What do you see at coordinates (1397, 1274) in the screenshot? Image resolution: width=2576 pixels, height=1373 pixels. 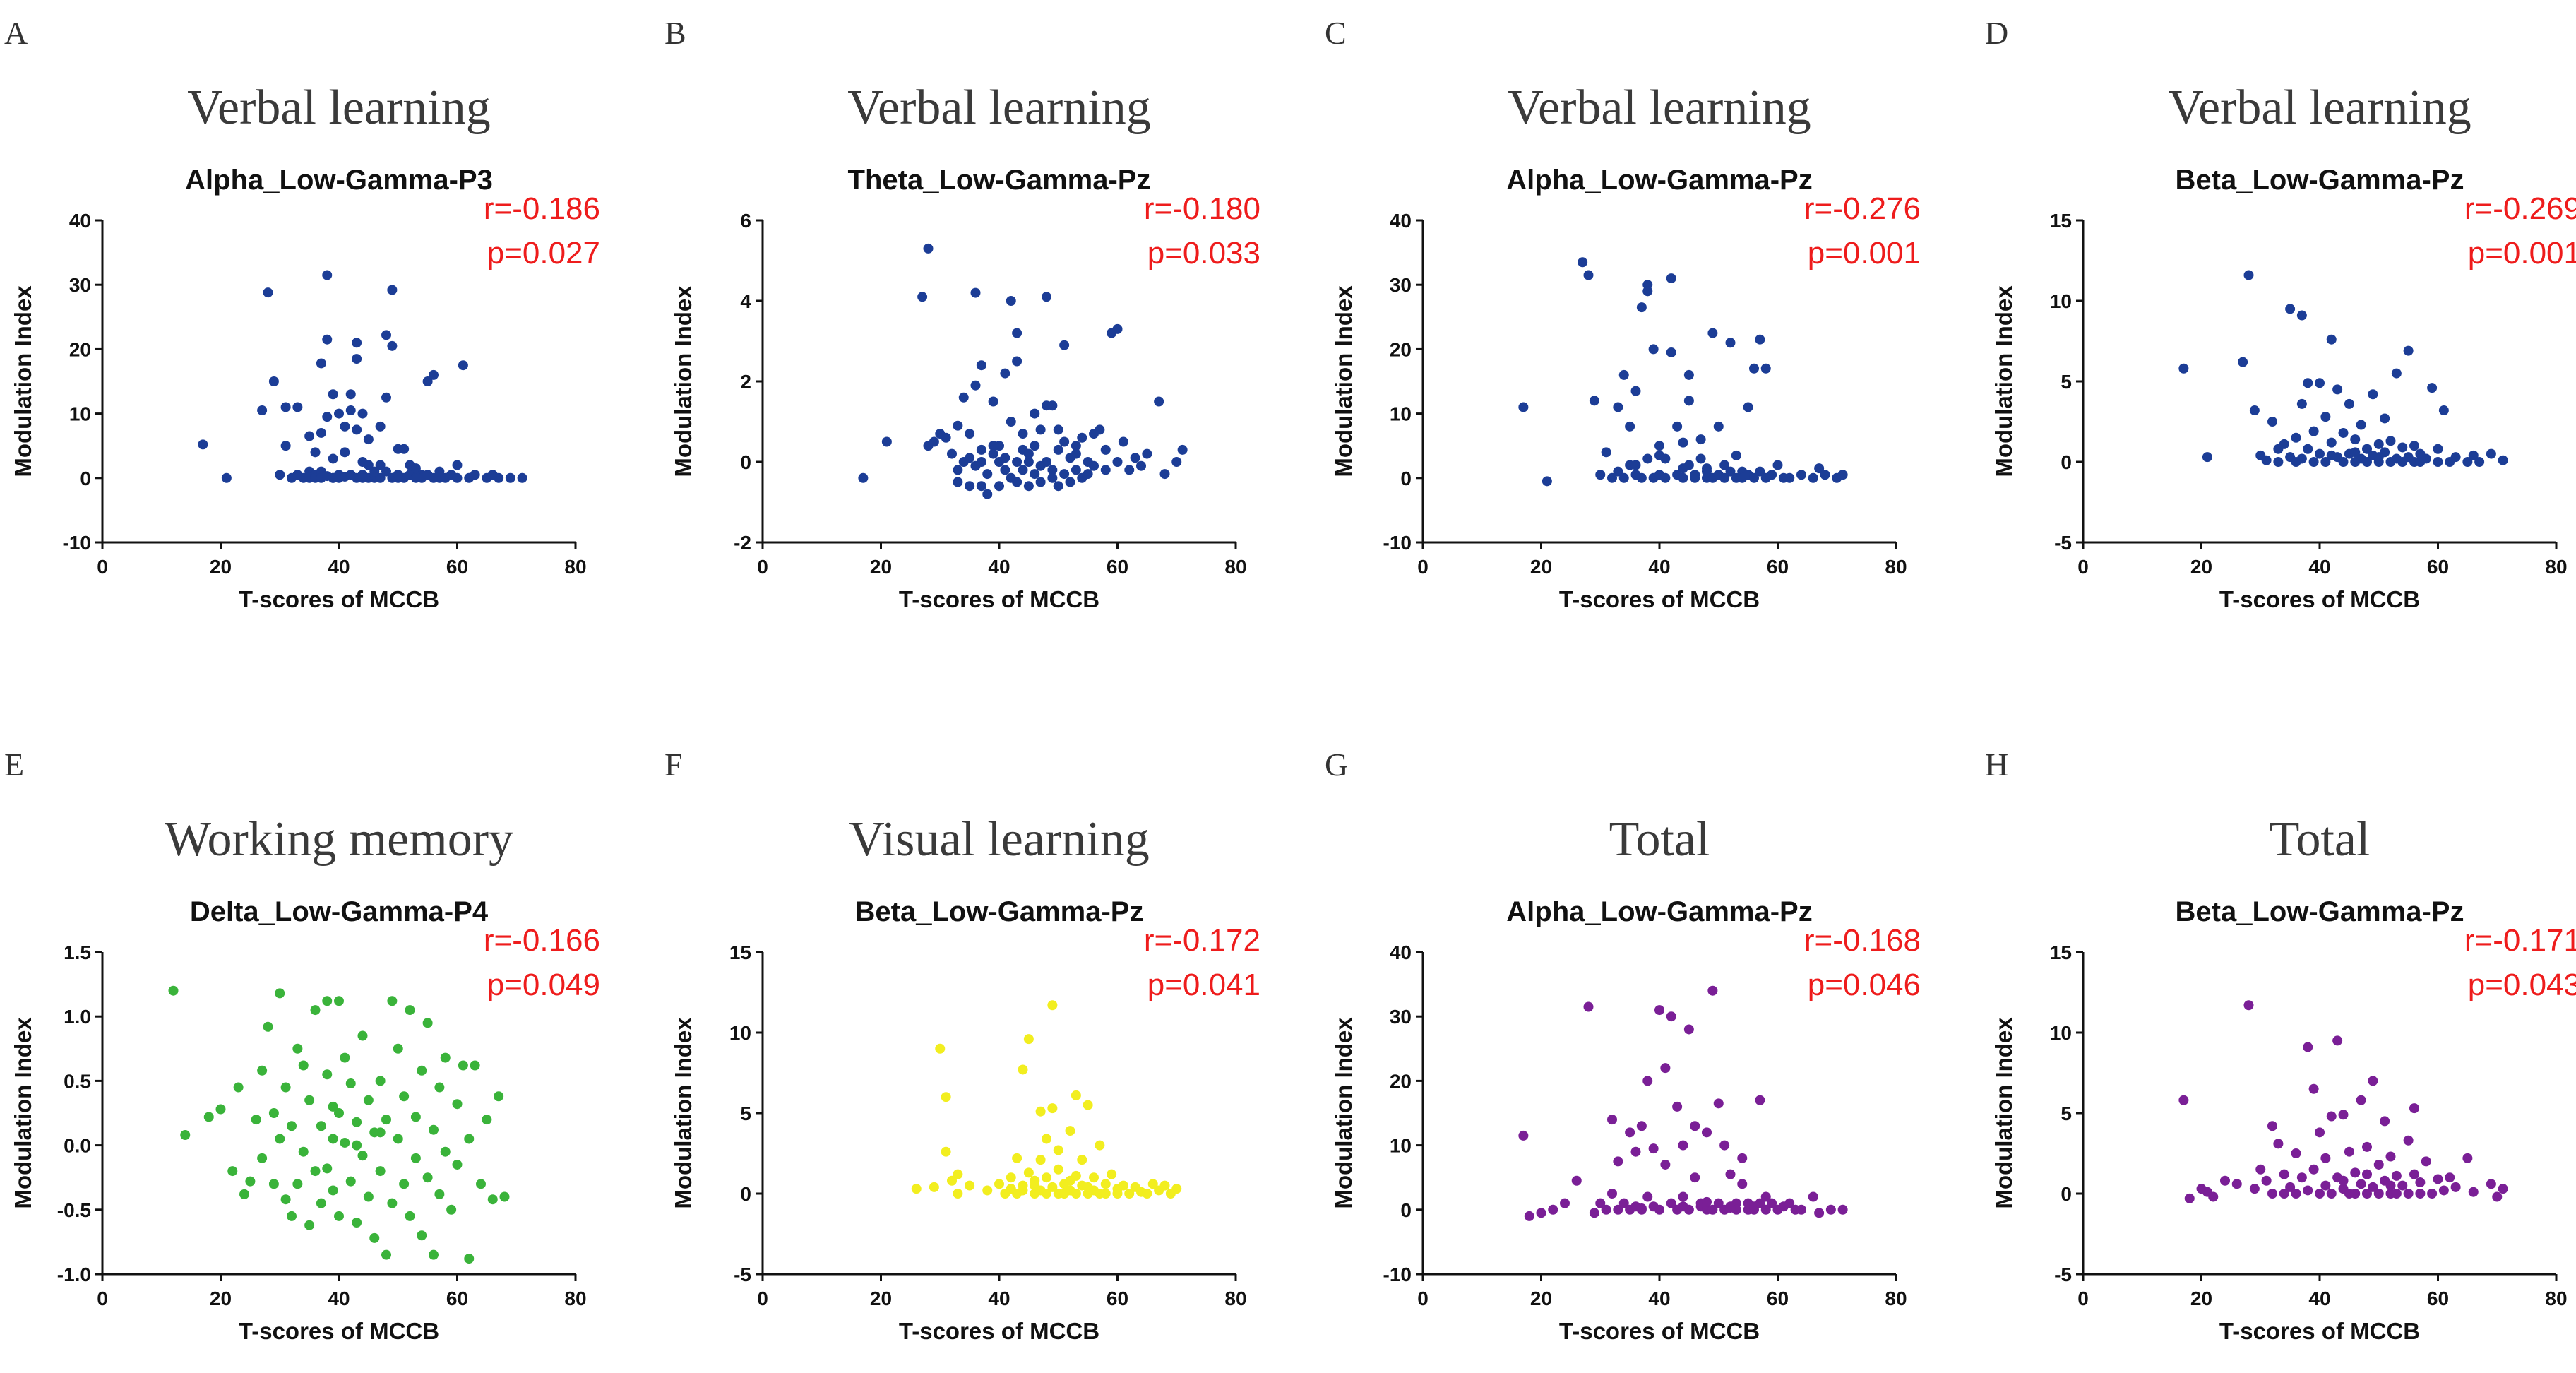 I see `y-tick-label: -10` at bounding box center [1397, 1274].